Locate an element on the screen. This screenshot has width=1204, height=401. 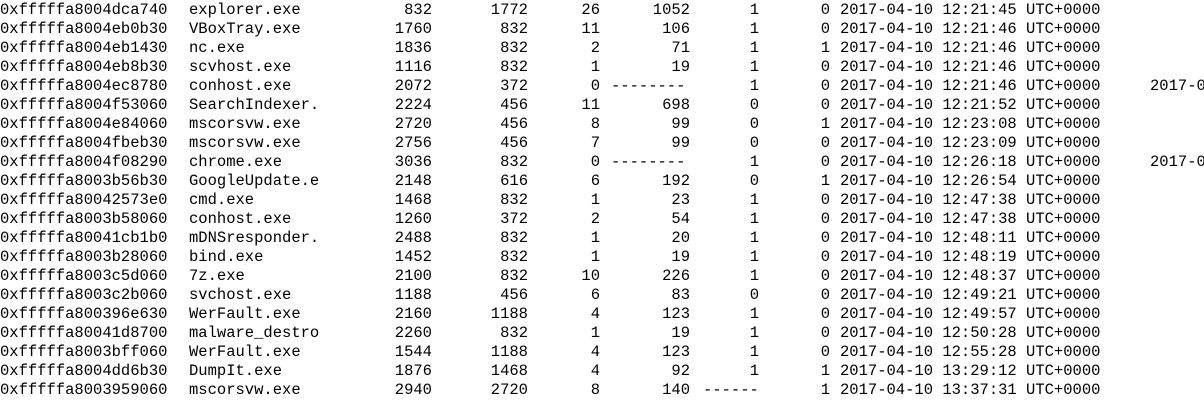
process-start-cell: 2017-04-10 12:21:45 UTC+0000 is located at coordinates (970, 10).